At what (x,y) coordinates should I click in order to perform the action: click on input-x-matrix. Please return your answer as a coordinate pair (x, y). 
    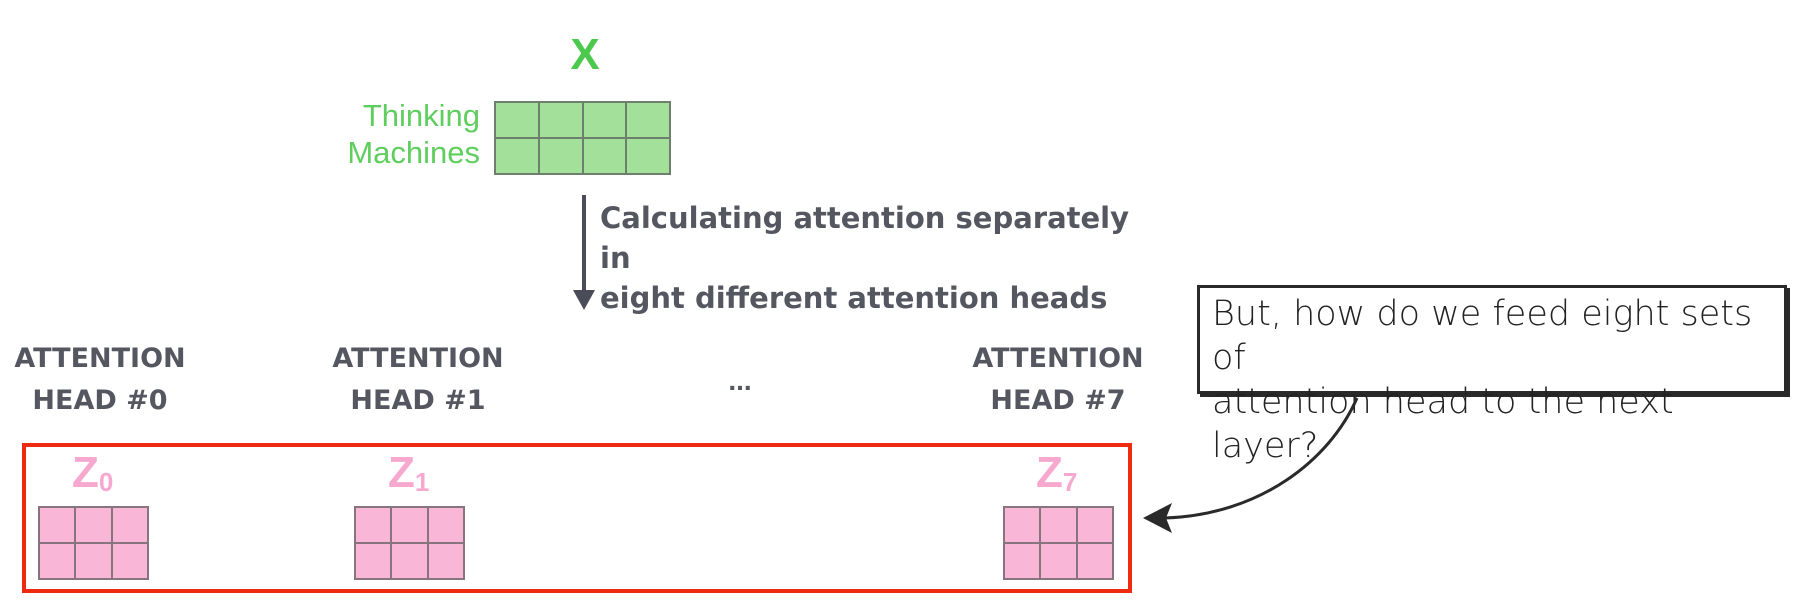
    Looking at the image, I should click on (582, 138).